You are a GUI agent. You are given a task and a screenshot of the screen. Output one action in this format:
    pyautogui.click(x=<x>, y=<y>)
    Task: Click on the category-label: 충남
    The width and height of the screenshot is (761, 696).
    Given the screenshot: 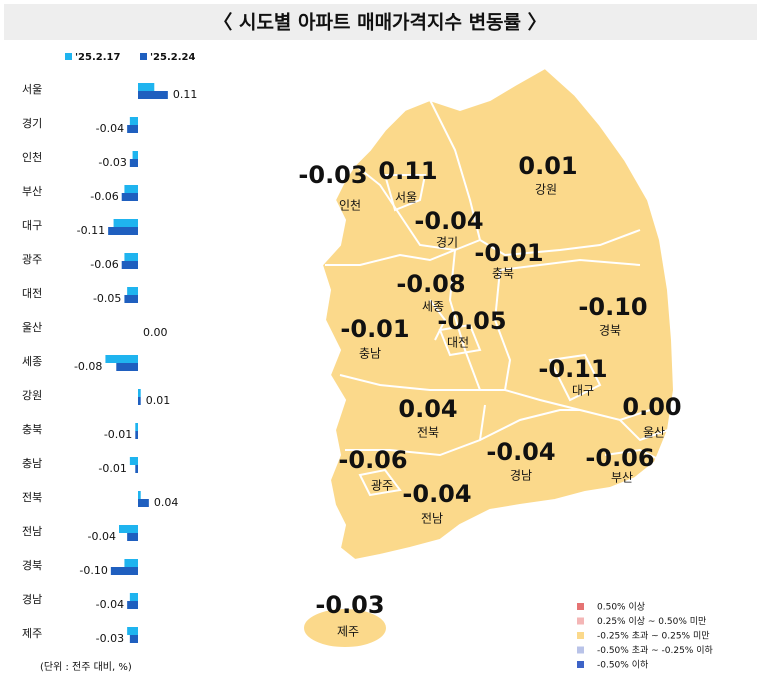 What is the action you would take?
    pyautogui.click(x=32, y=463)
    